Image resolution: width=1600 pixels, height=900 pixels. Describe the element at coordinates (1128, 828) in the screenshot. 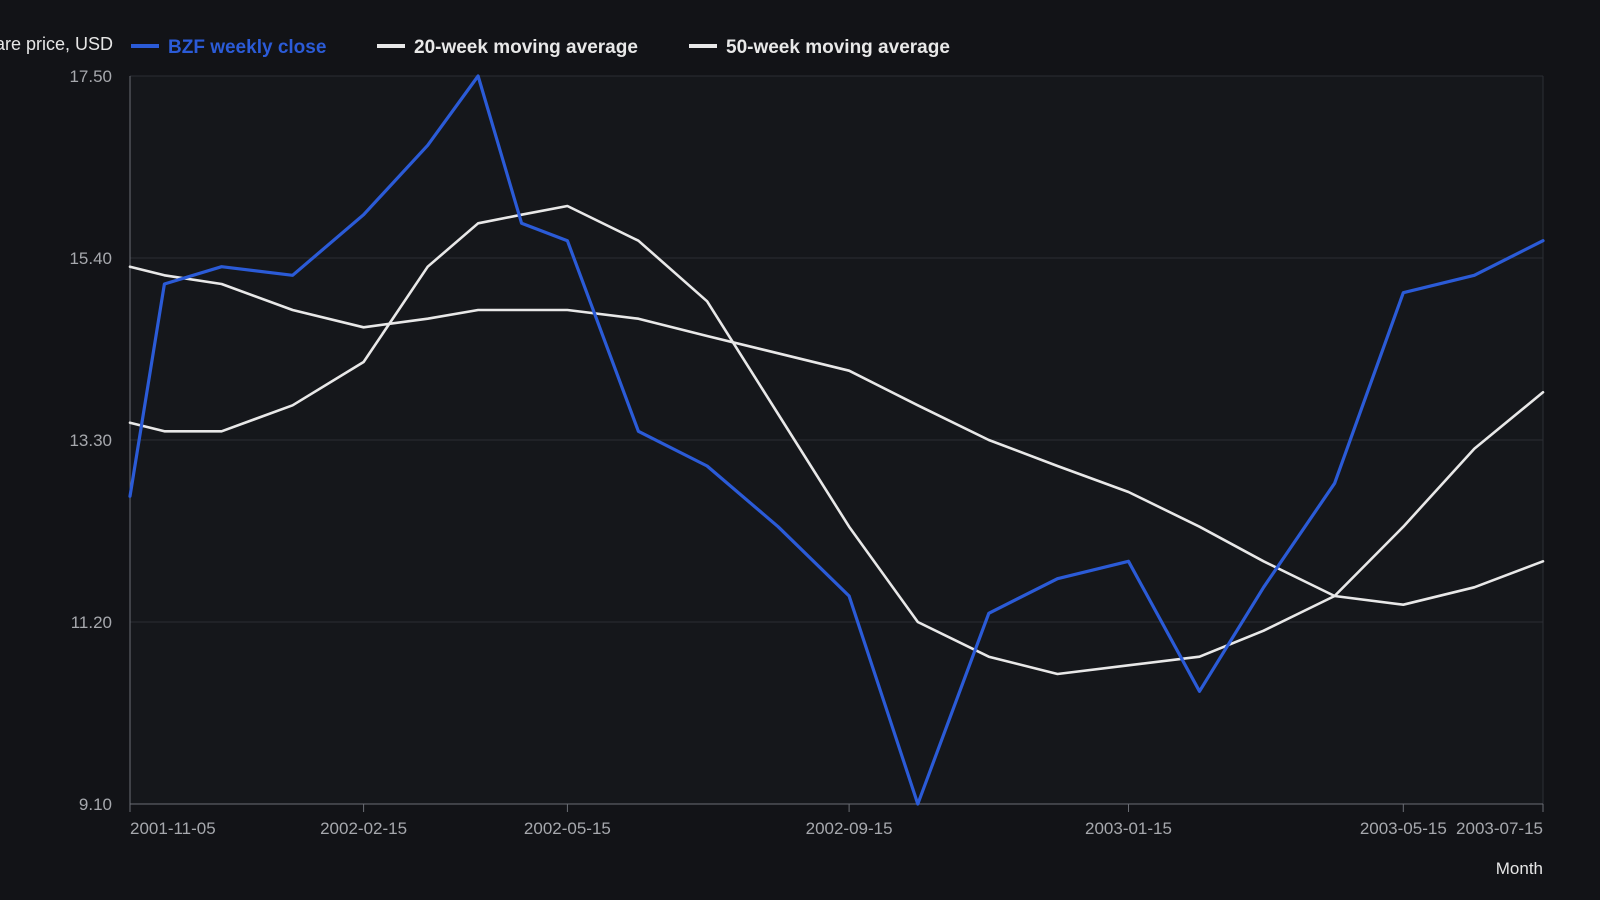

I see `x-tick-label: 2003-01-15` at that location.